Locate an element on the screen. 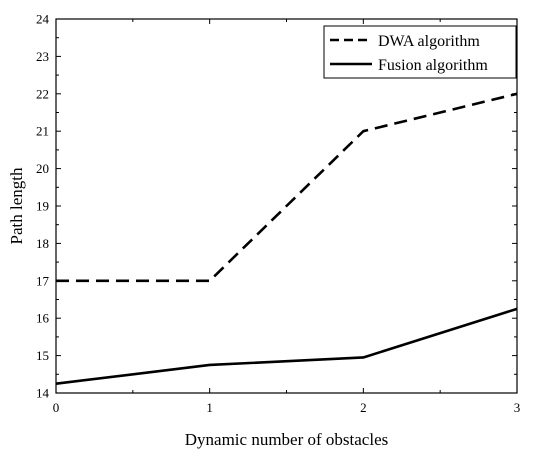  y-tick-label: 24 is located at coordinates (43, 19).